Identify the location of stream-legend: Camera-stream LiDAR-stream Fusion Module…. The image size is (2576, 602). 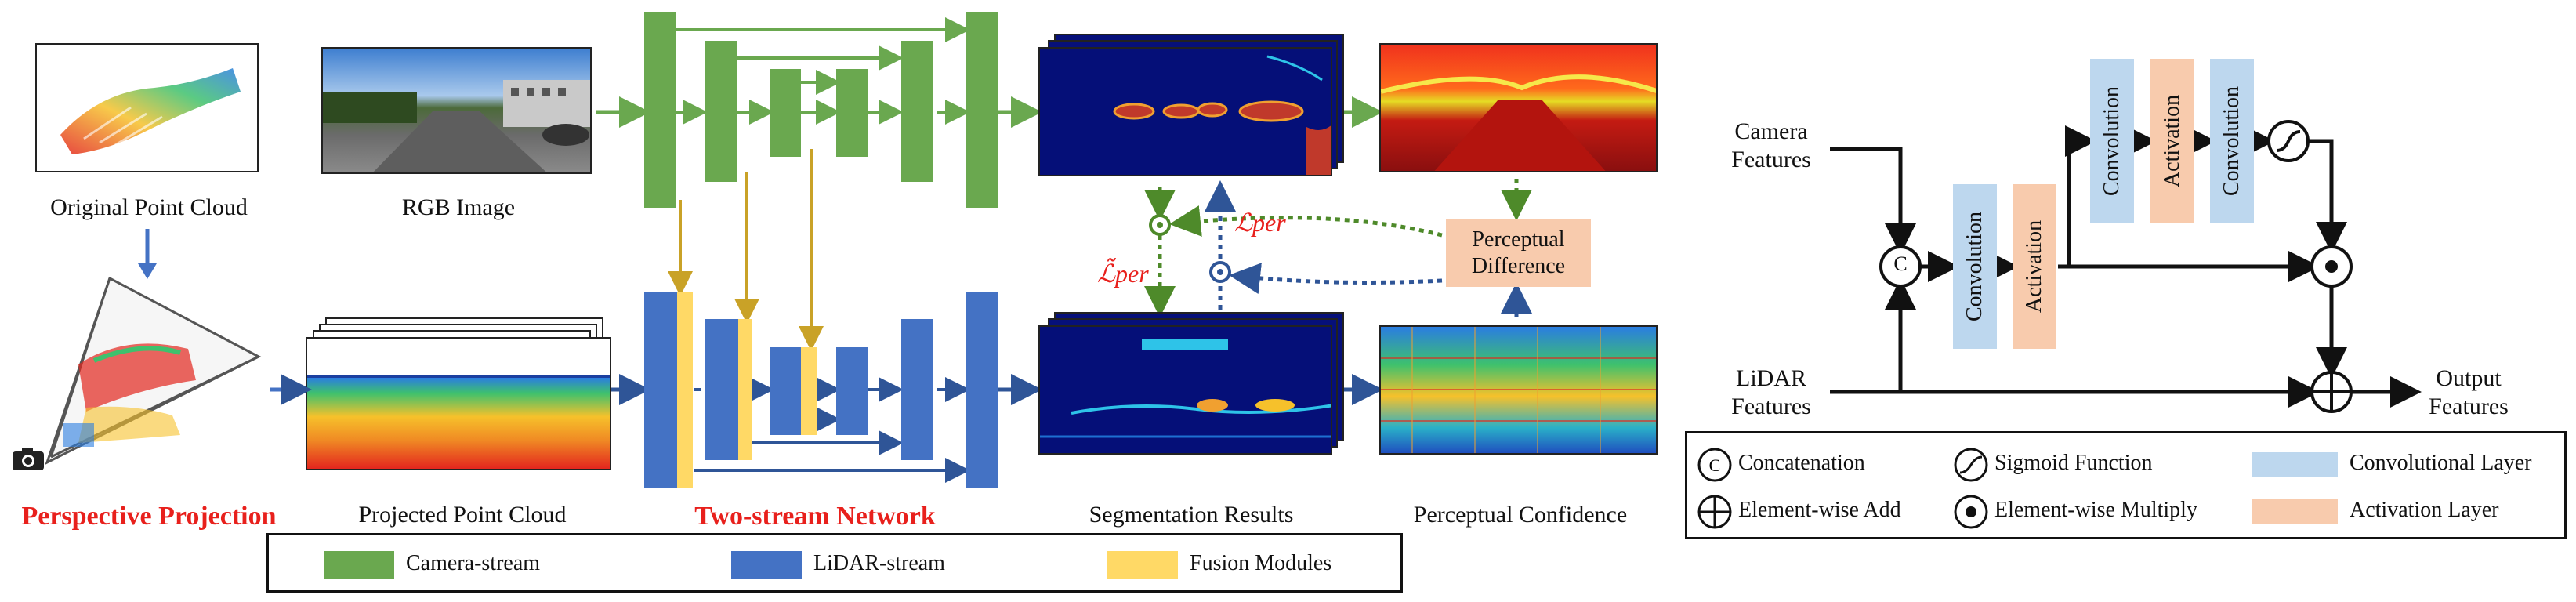
(834, 563).